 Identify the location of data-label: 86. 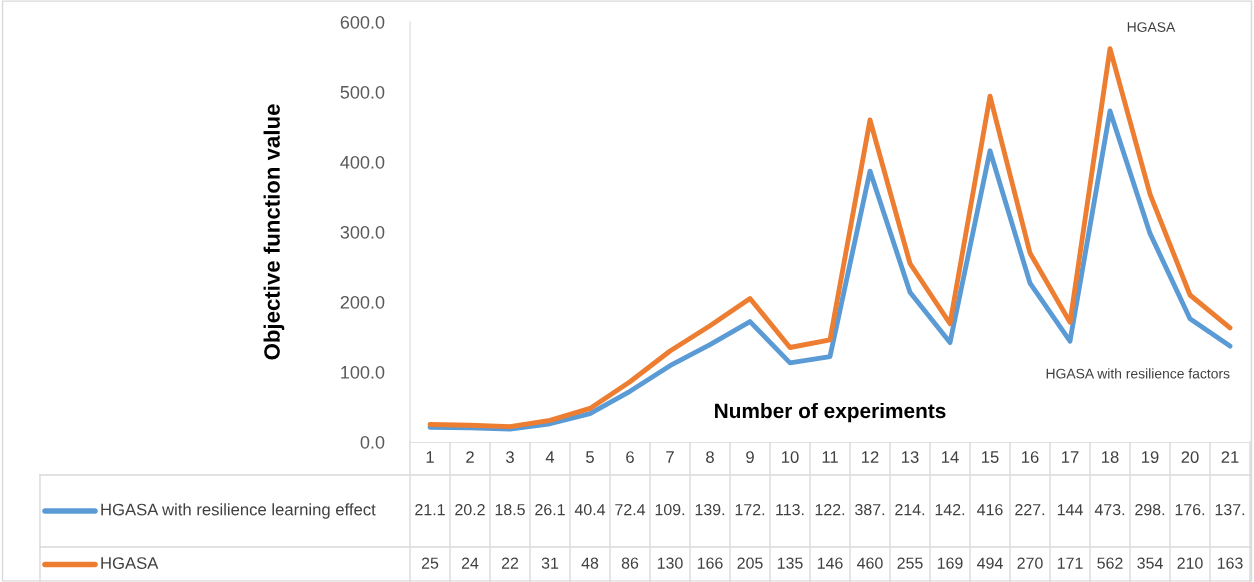
(630, 563).